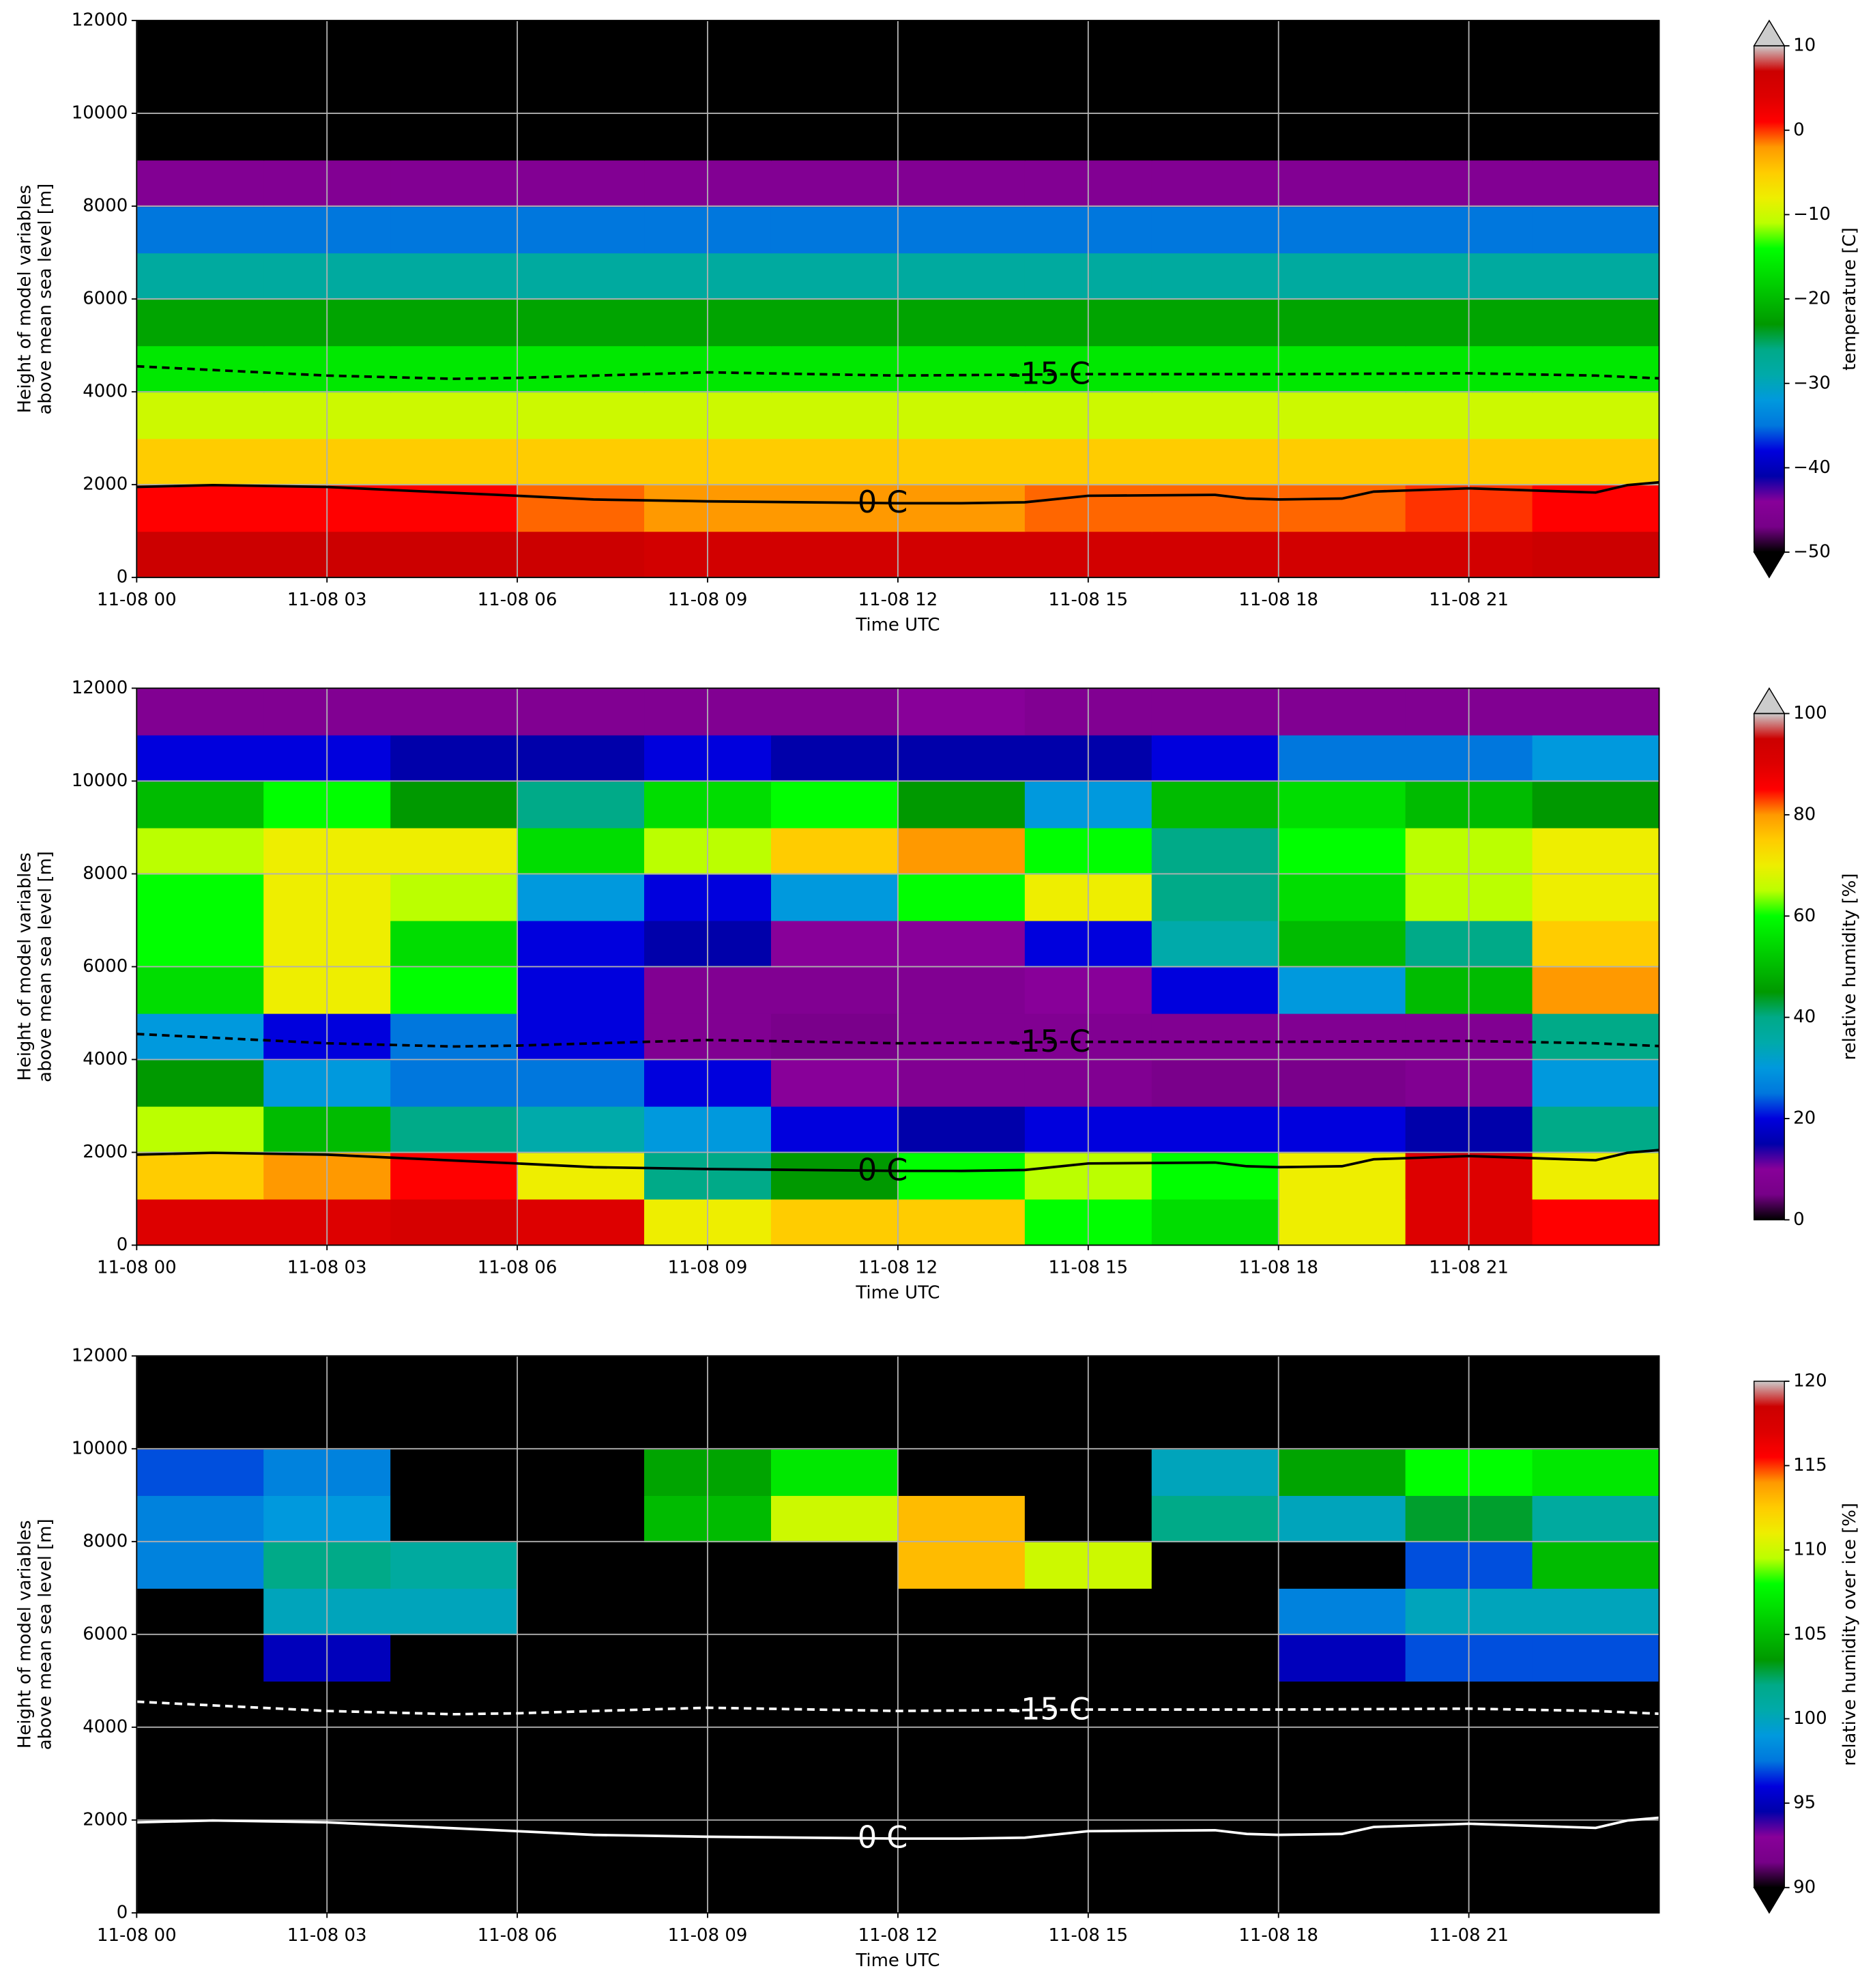 The height and width of the screenshot is (1988, 1873). Describe the element at coordinates (327, 1935) in the screenshot. I see `x-tick-label: 11-08 03` at that location.